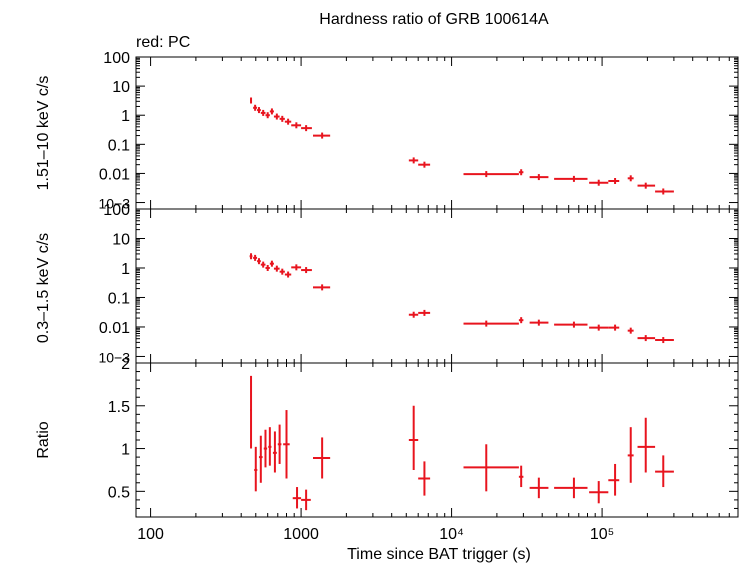 The height and width of the screenshot is (566, 742). I want to click on x-tick-label: 1000, so click(301, 534).